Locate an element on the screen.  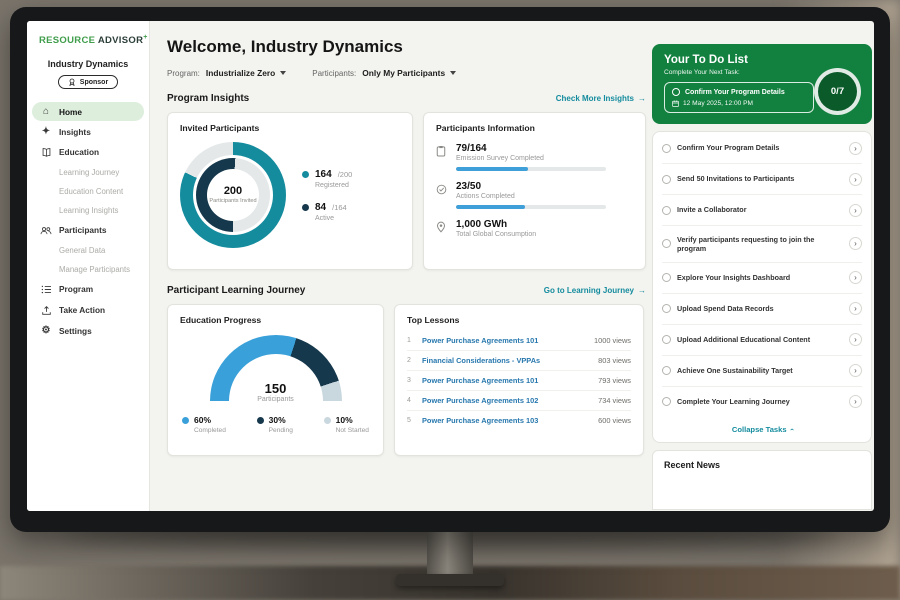
next-task-checkbox is located at coordinates (676, 92).